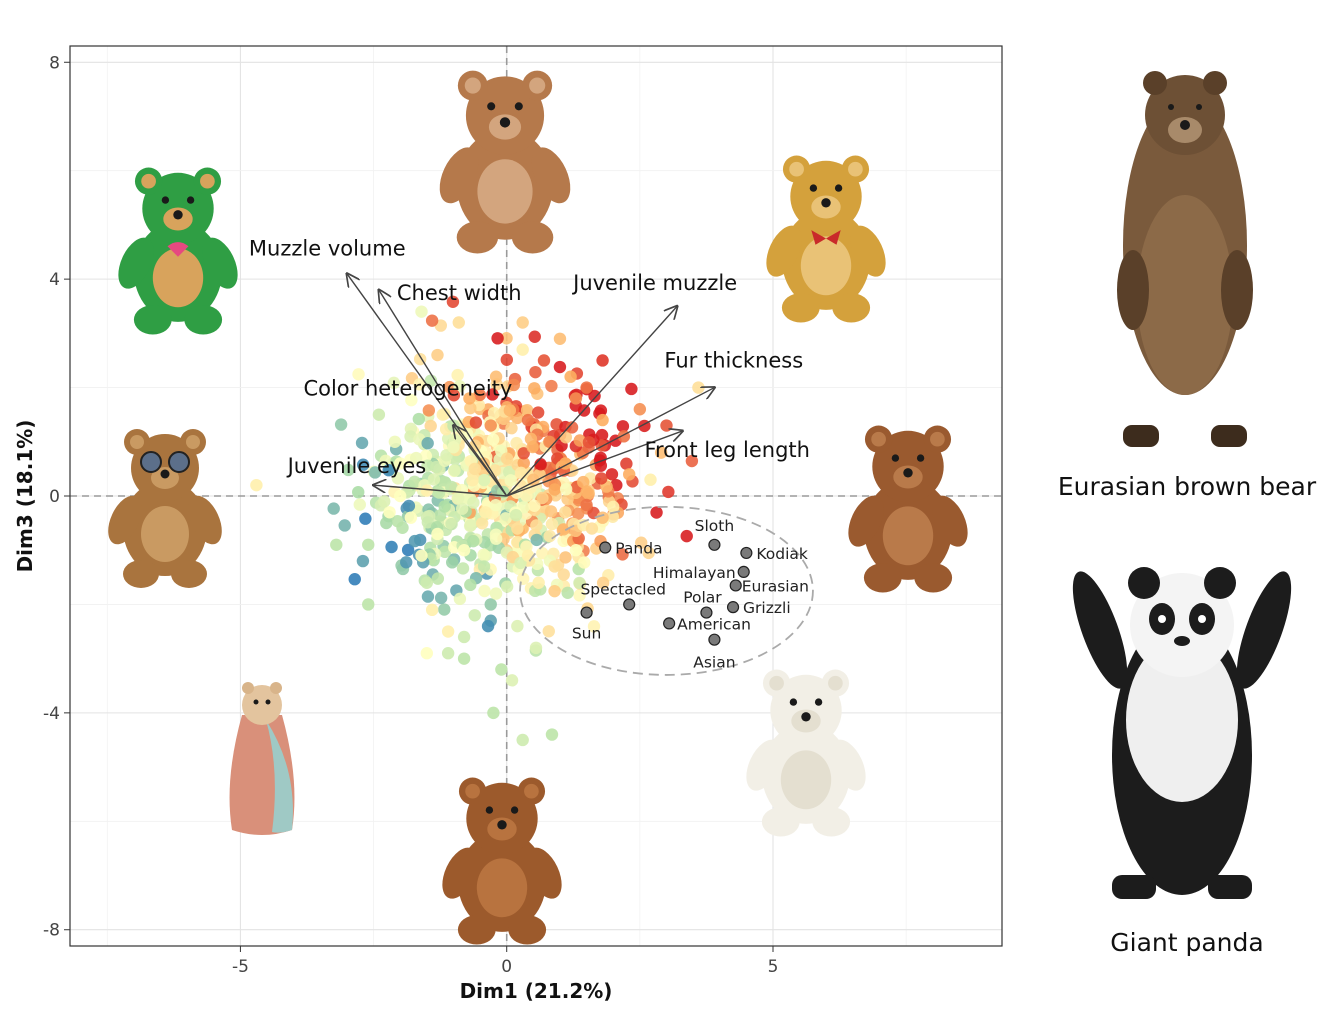 The height and width of the screenshot is (1036, 1342). What do you see at coordinates (1182, 762) in the screenshot?
I see `real-panda-panel: Giant panda` at bounding box center [1182, 762].